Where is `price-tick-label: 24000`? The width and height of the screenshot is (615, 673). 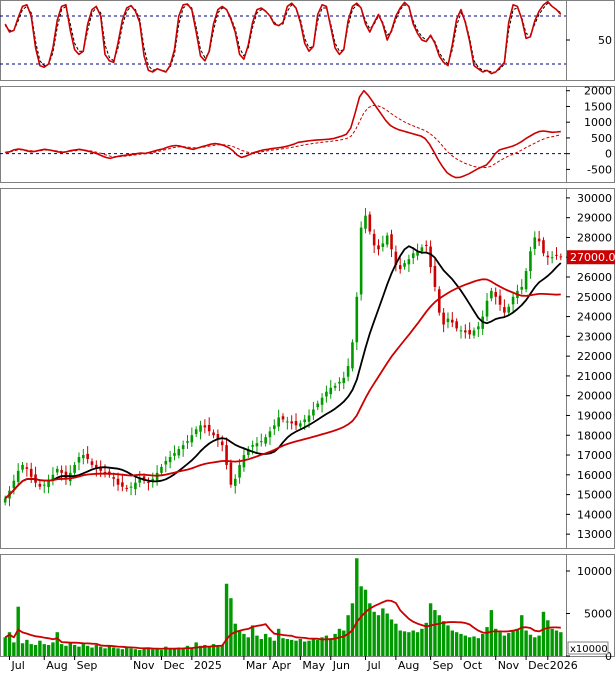
price-tick-label: 24000 is located at coordinates (594, 317).